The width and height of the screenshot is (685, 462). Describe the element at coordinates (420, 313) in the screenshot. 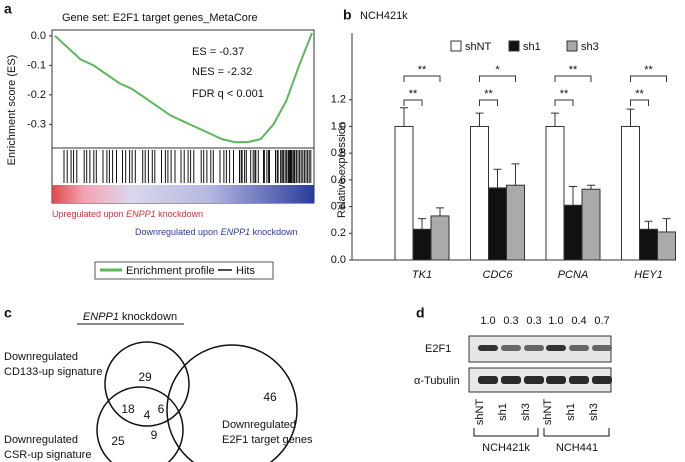

I see `panel-letter: d` at that location.